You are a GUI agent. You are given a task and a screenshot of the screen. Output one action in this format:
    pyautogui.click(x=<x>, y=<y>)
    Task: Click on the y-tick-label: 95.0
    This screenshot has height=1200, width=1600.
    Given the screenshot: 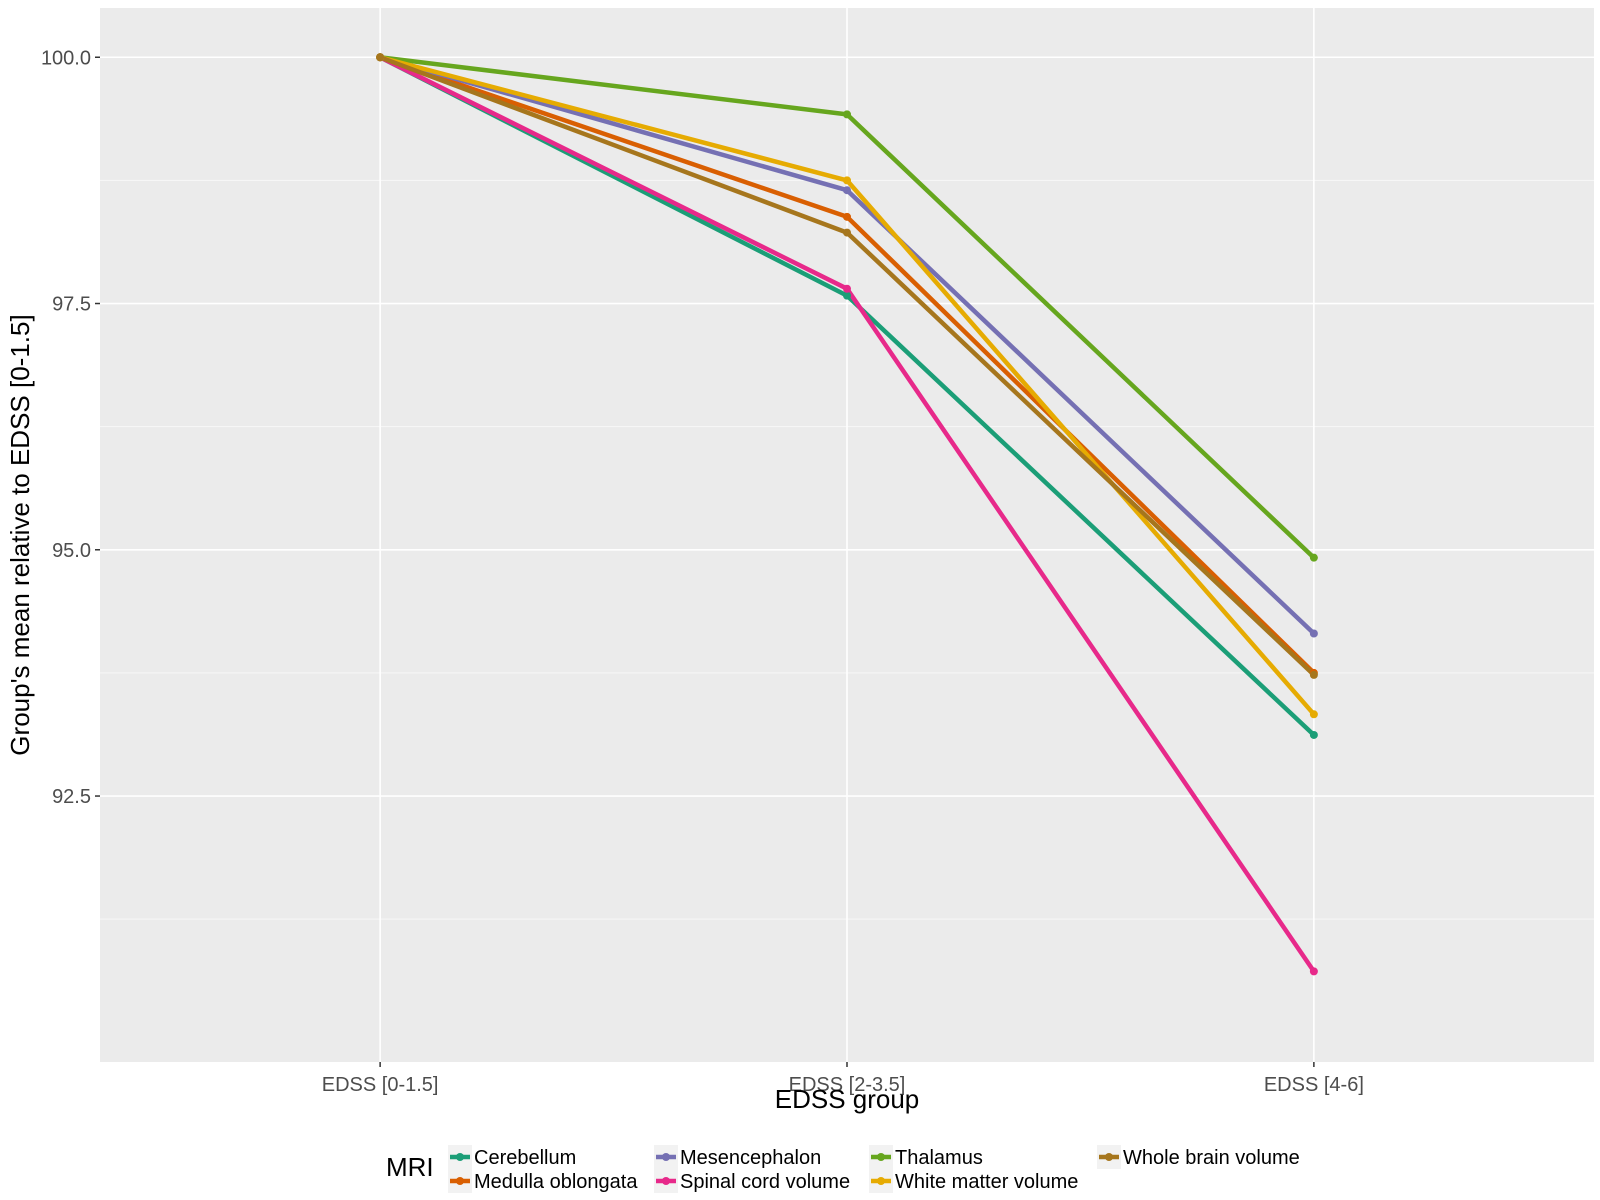 What is the action you would take?
    pyautogui.click(x=71, y=551)
    